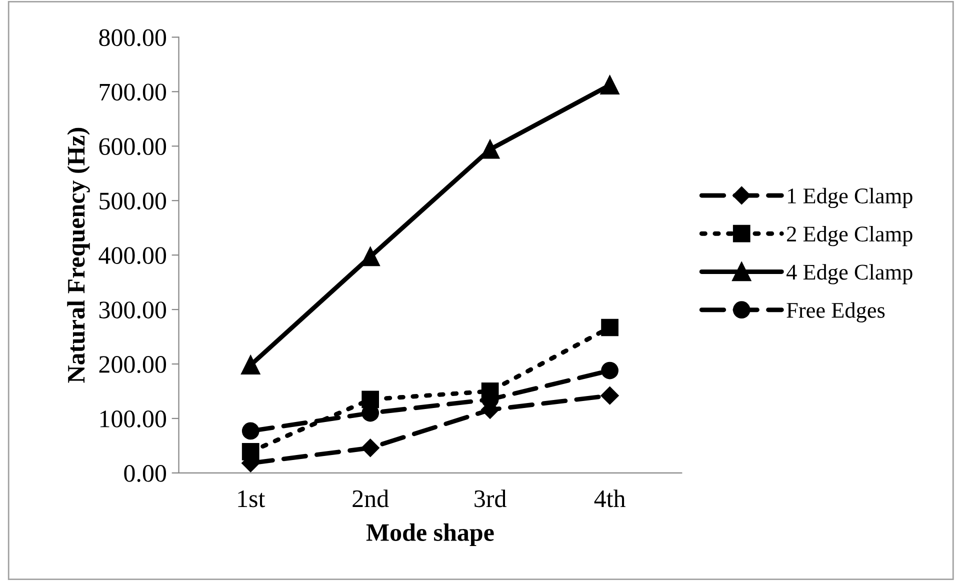 The width and height of the screenshot is (956, 581). Describe the element at coordinates (132, 365) in the screenshot. I see `y-tick-label: 200.00` at that location.